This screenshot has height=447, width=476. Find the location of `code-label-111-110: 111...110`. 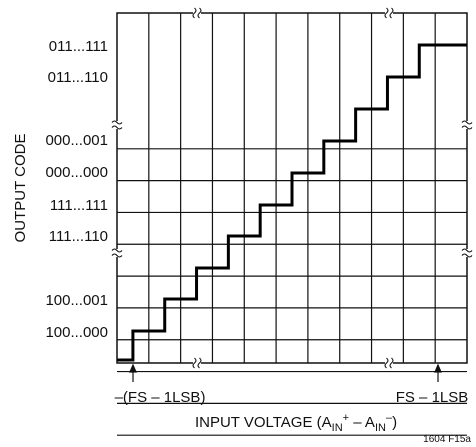

code-label-111-110: 111...110 is located at coordinates (78, 236).